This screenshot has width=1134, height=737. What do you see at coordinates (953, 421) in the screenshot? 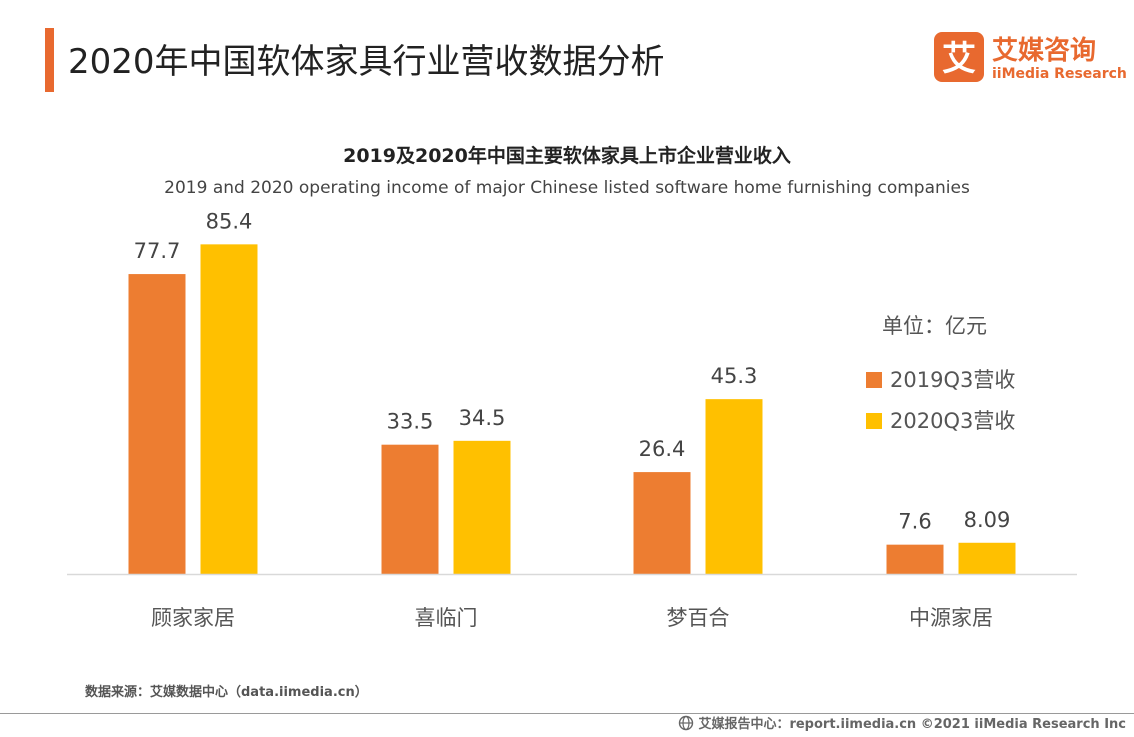
I see `legend-label-2020: 2020Q3营收` at bounding box center [953, 421].